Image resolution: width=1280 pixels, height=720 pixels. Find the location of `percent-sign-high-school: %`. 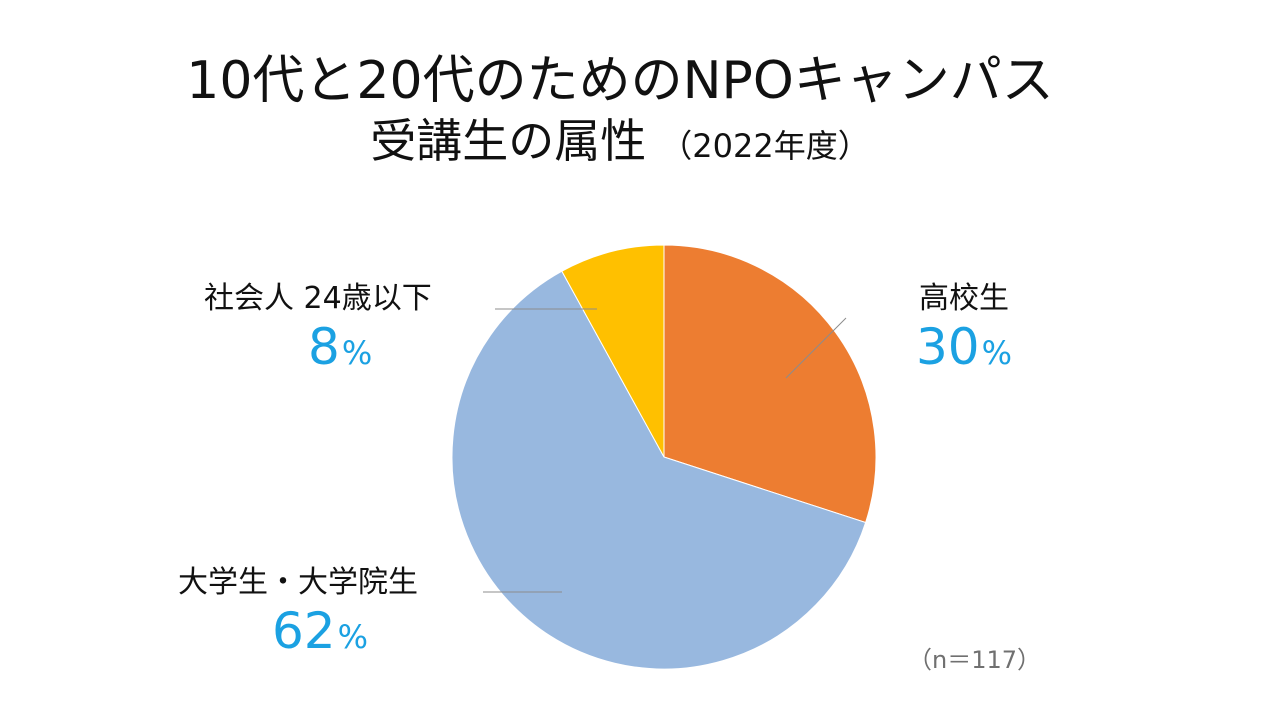

percent-sign-high-school: % is located at coordinates (997, 352).